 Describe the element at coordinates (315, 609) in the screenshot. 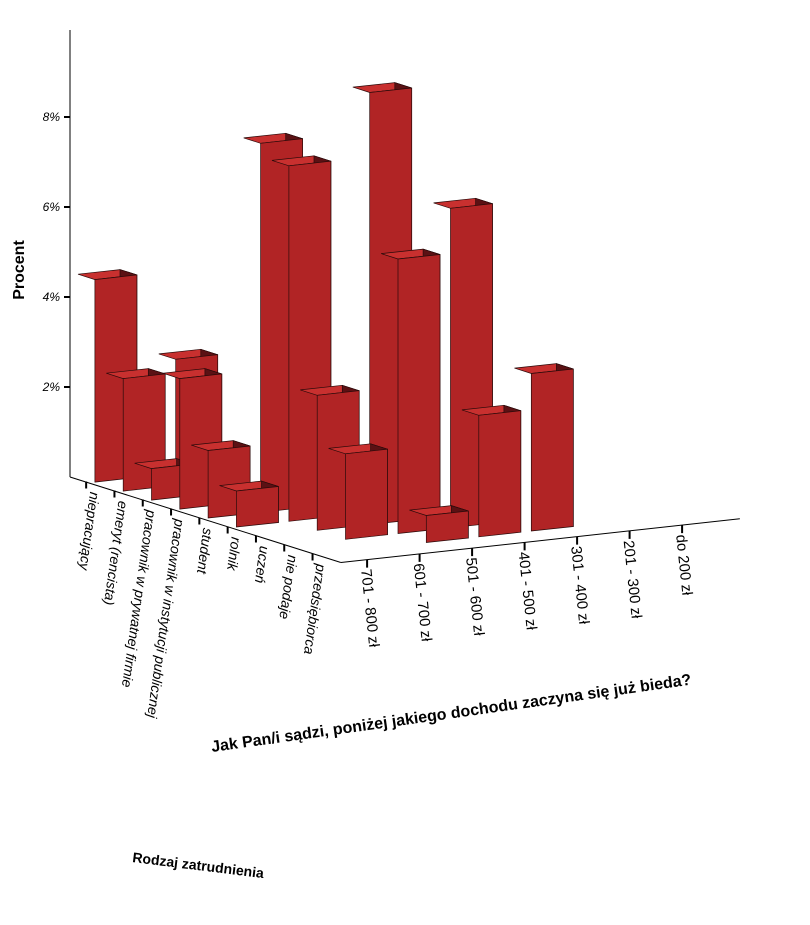

I see `employment-tick-label: przedsiębiorca` at that location.